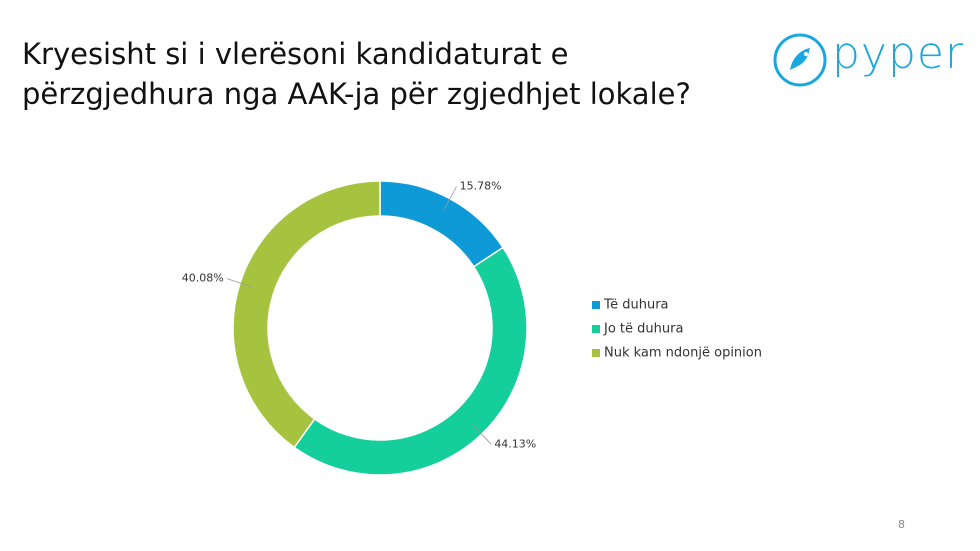 This screenshot has height=551, width=980. What do you see at coordinates (515, 443) in the screenshot?
I see `data-label: 44.13%` at bounding box center [515, 443].